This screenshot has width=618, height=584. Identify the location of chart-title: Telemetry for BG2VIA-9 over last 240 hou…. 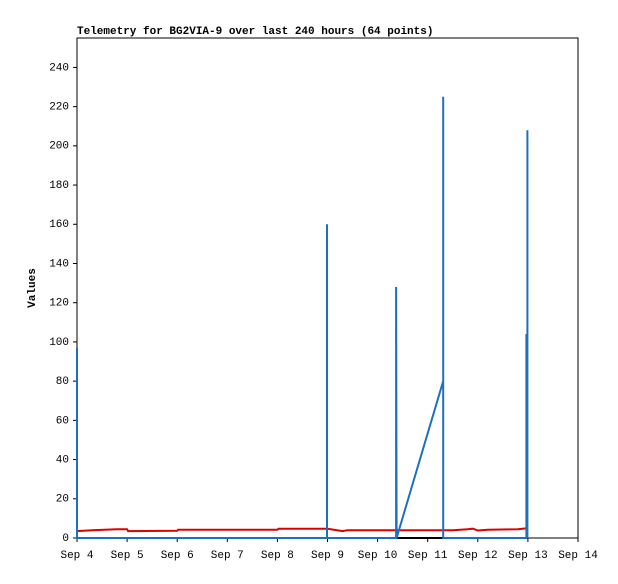
(255, 32).